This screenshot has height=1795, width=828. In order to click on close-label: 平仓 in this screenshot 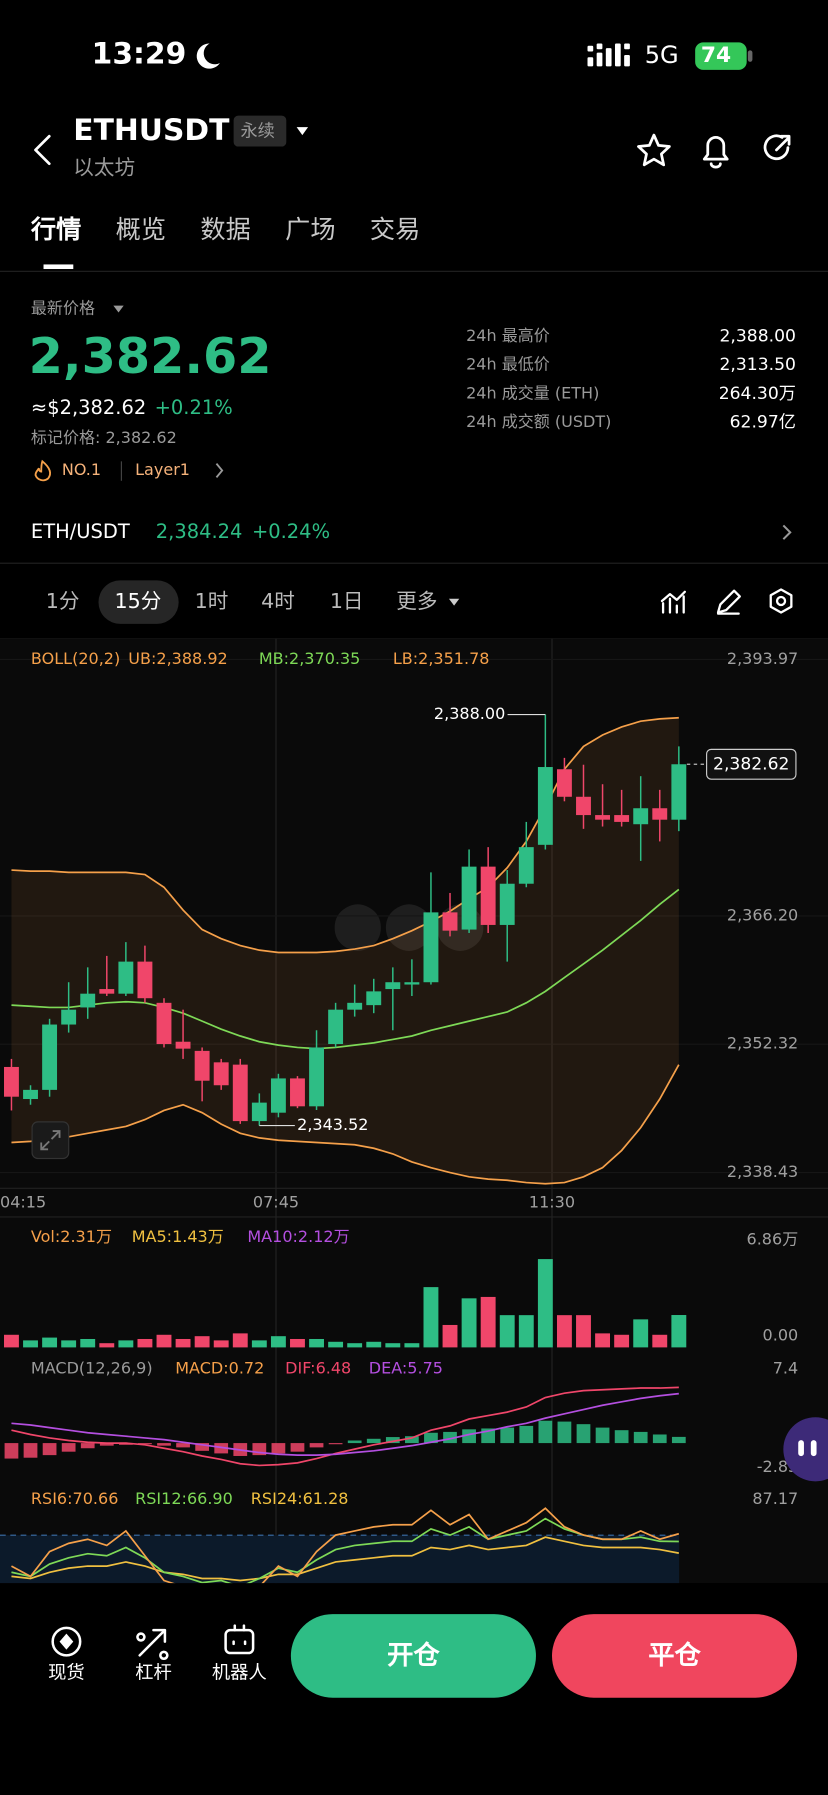, I will do `click(674, 1655)`.